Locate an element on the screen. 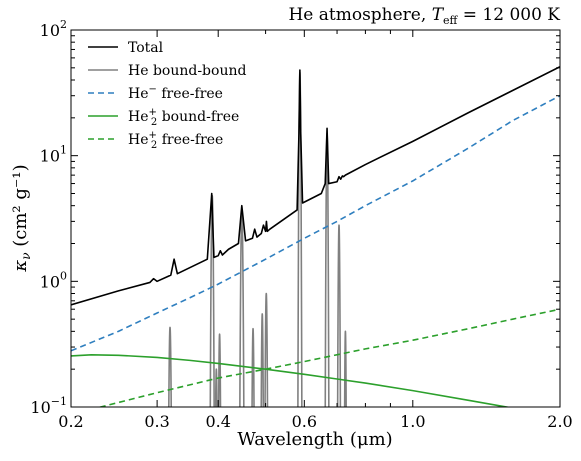  x-tick-label: 0.6 is located at coordinates (304, 421).